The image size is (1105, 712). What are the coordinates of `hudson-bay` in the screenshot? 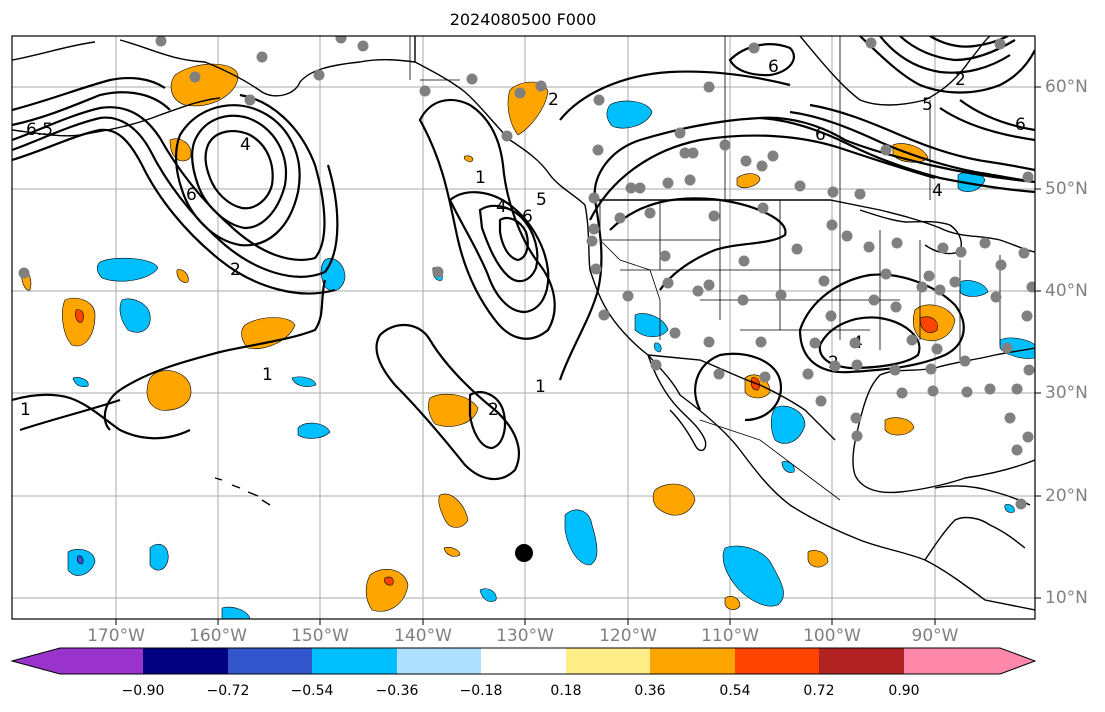 It's located at (895, 71).